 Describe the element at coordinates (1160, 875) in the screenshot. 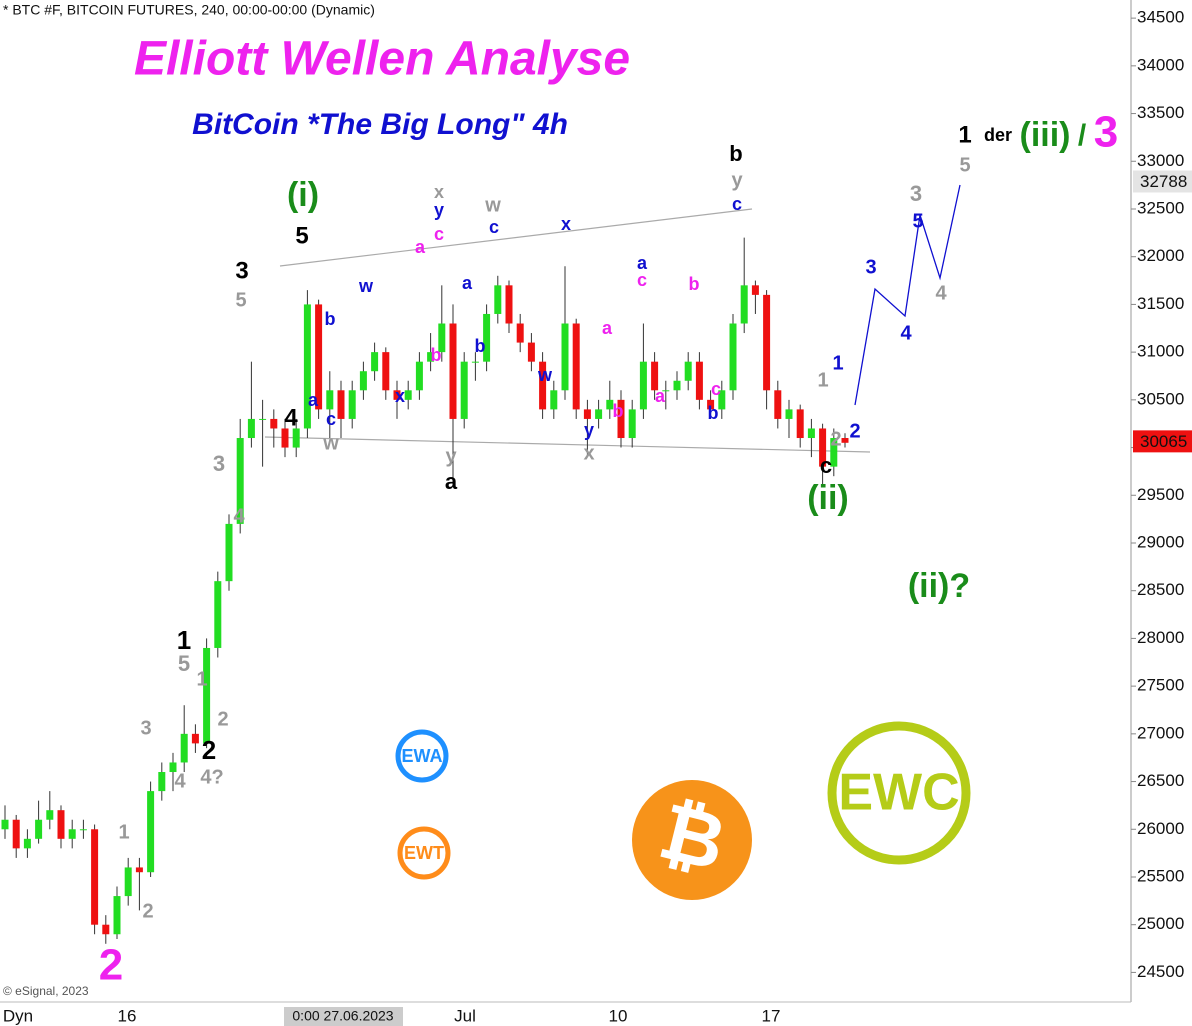

I see `y-tick-label: 25500` at that location.